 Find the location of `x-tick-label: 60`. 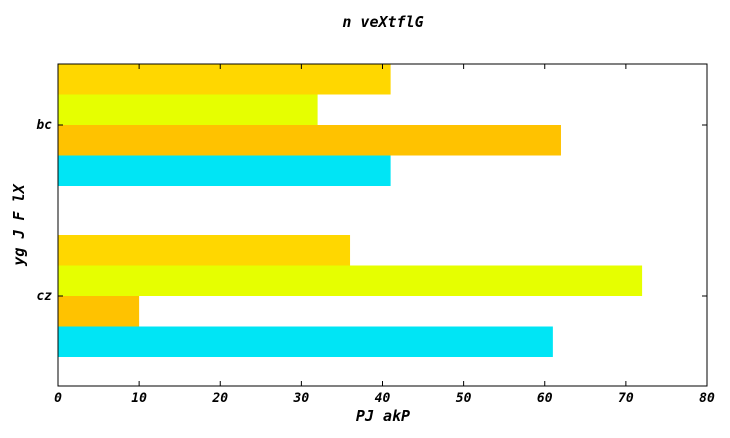

x-tick-label: 60 is located at coordinates (545, 398).